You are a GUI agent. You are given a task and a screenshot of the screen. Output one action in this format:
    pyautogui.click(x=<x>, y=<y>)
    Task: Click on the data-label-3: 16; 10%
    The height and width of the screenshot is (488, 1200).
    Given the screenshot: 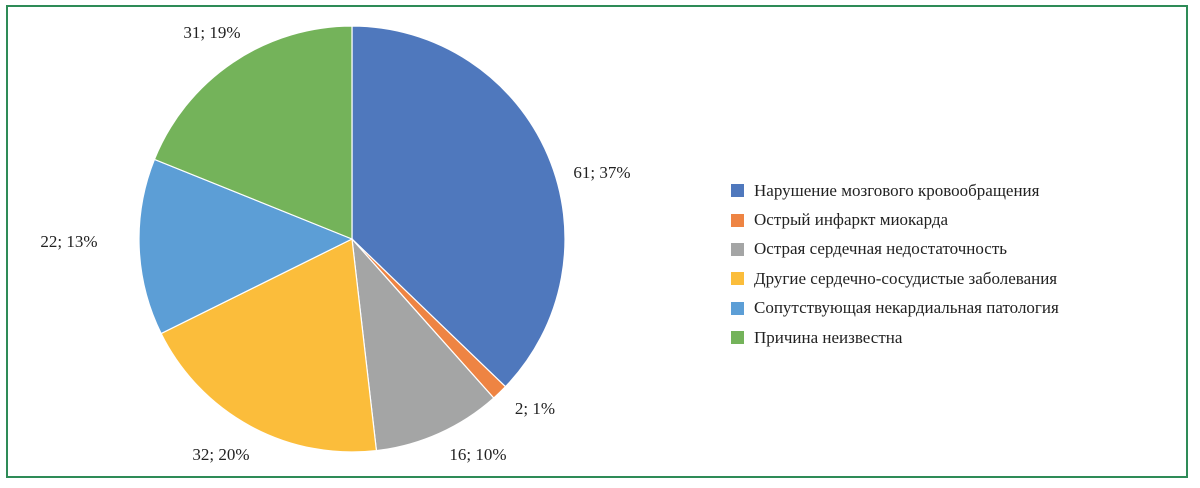 What is the action you would take?
    pyautogui.click(x=477, y=454)
    